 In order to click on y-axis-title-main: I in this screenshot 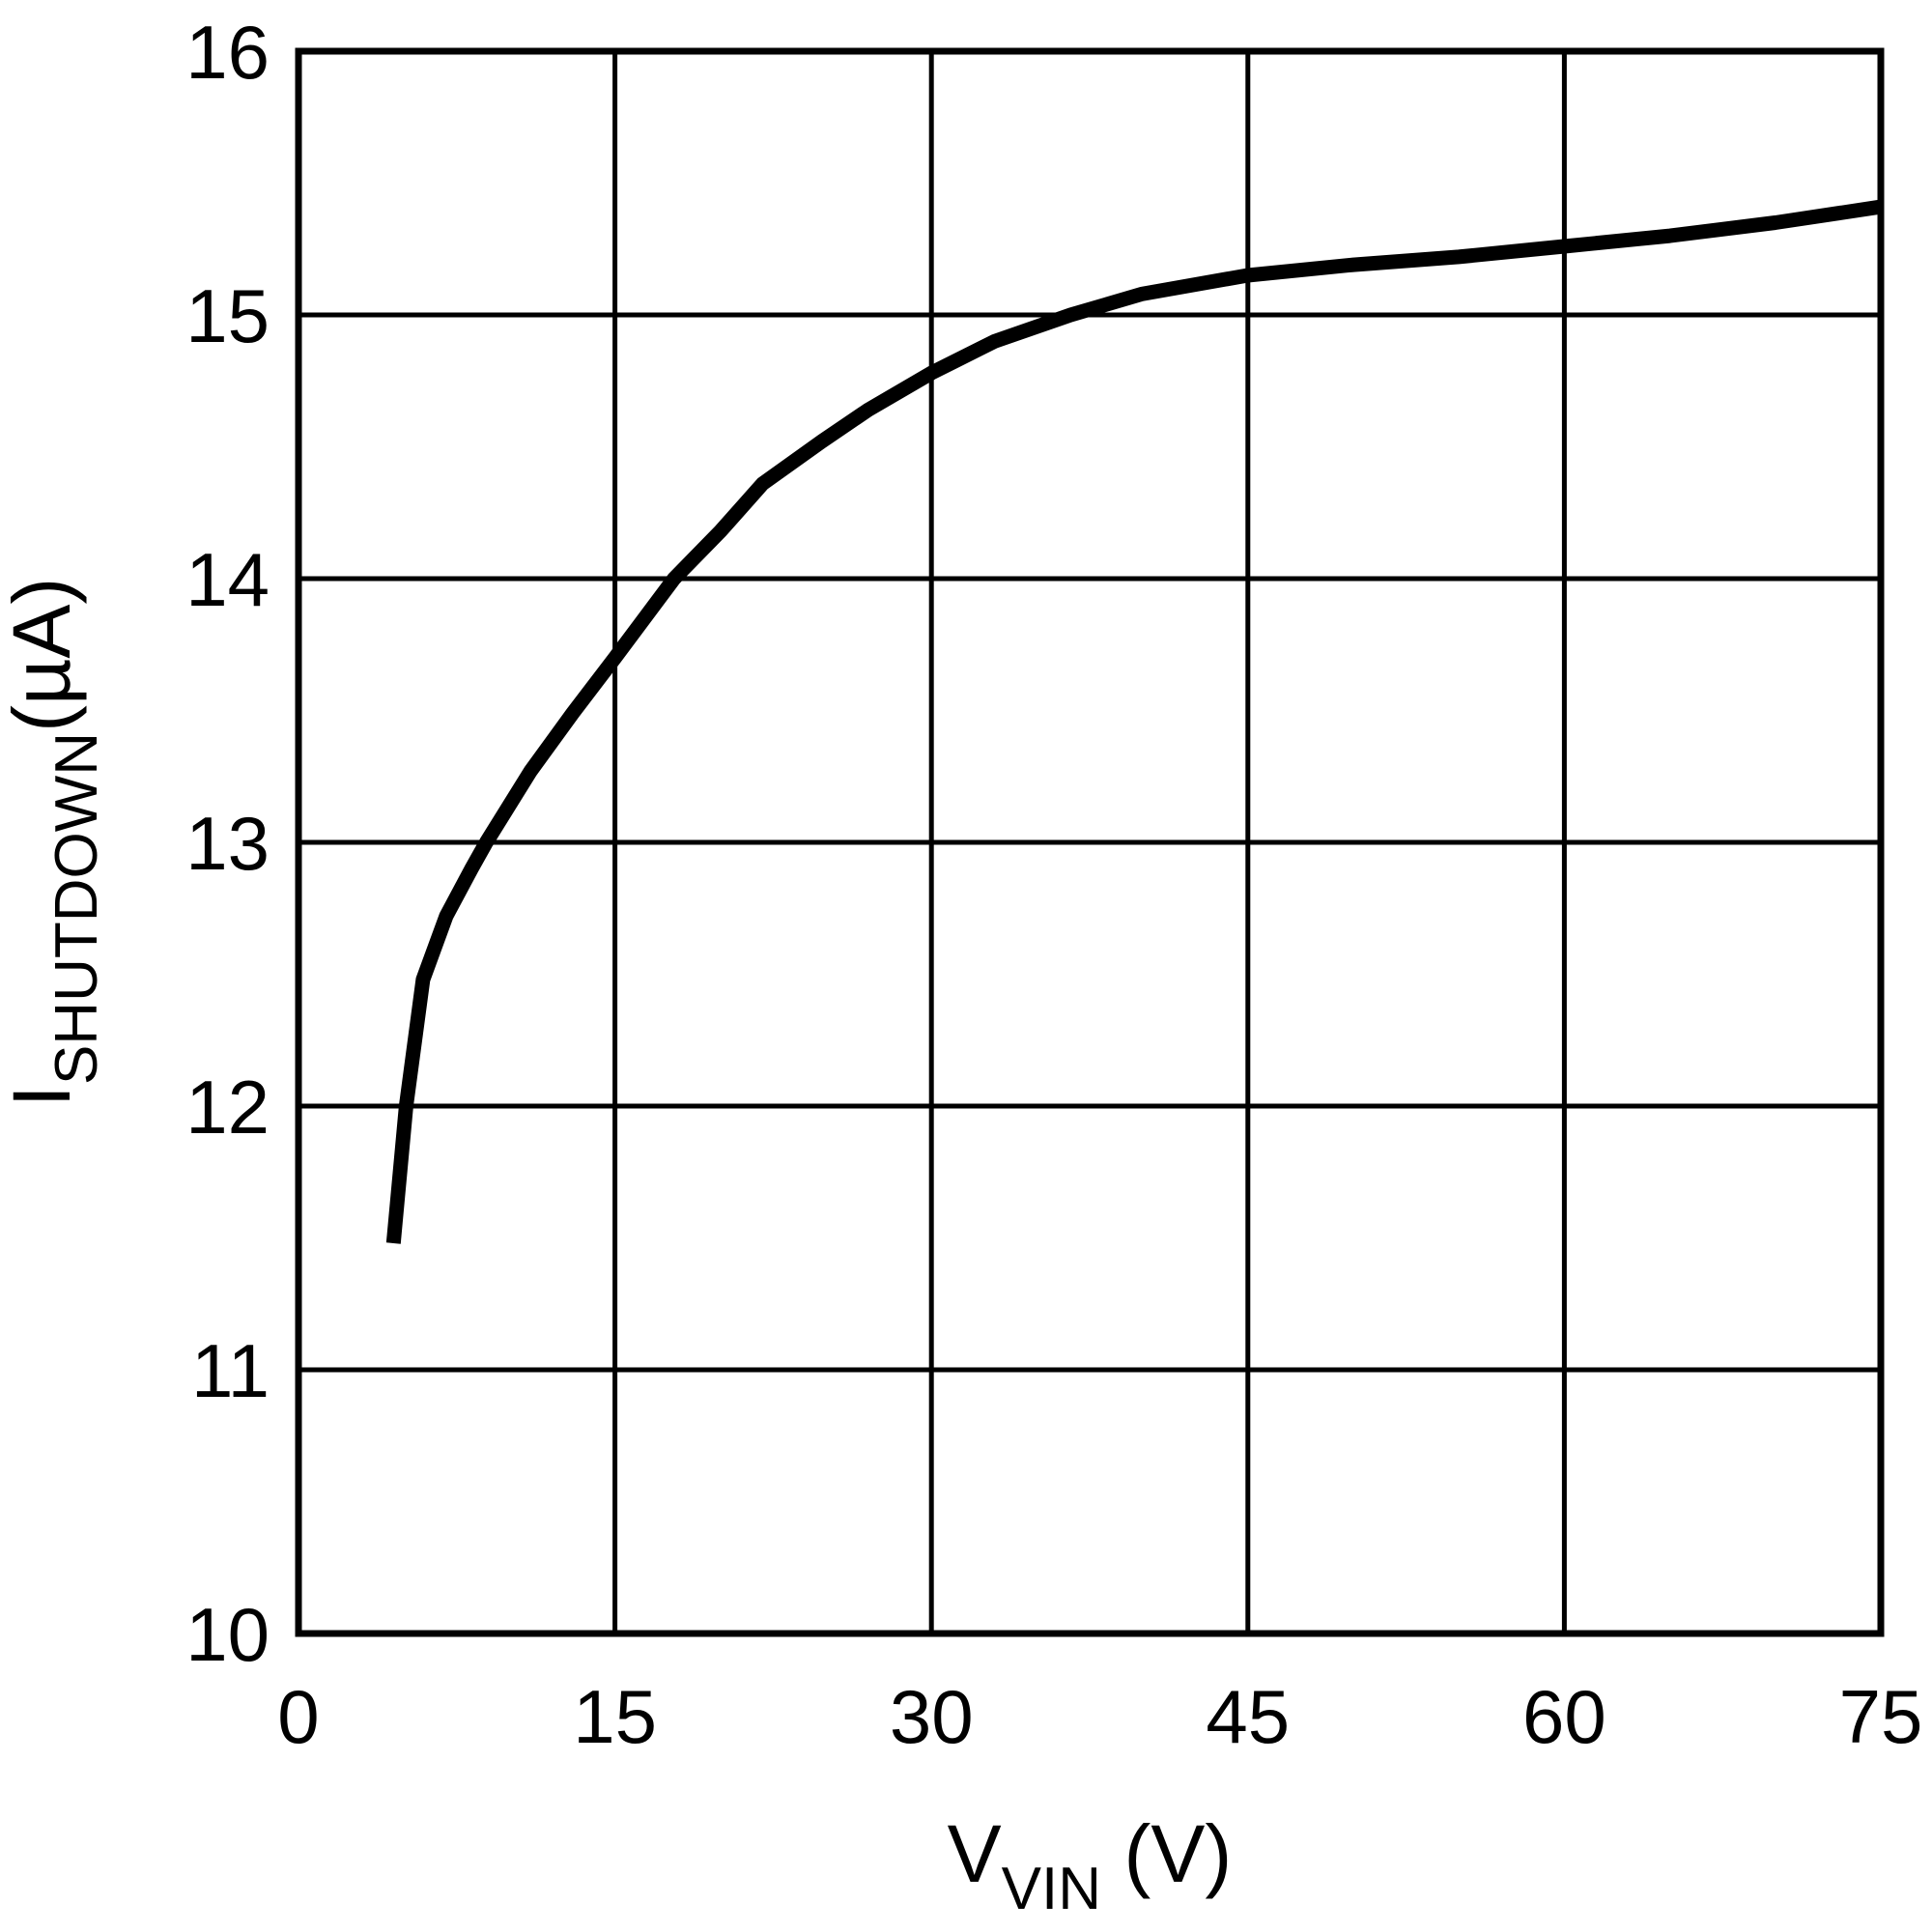, I will do `click(43, 1096)`.